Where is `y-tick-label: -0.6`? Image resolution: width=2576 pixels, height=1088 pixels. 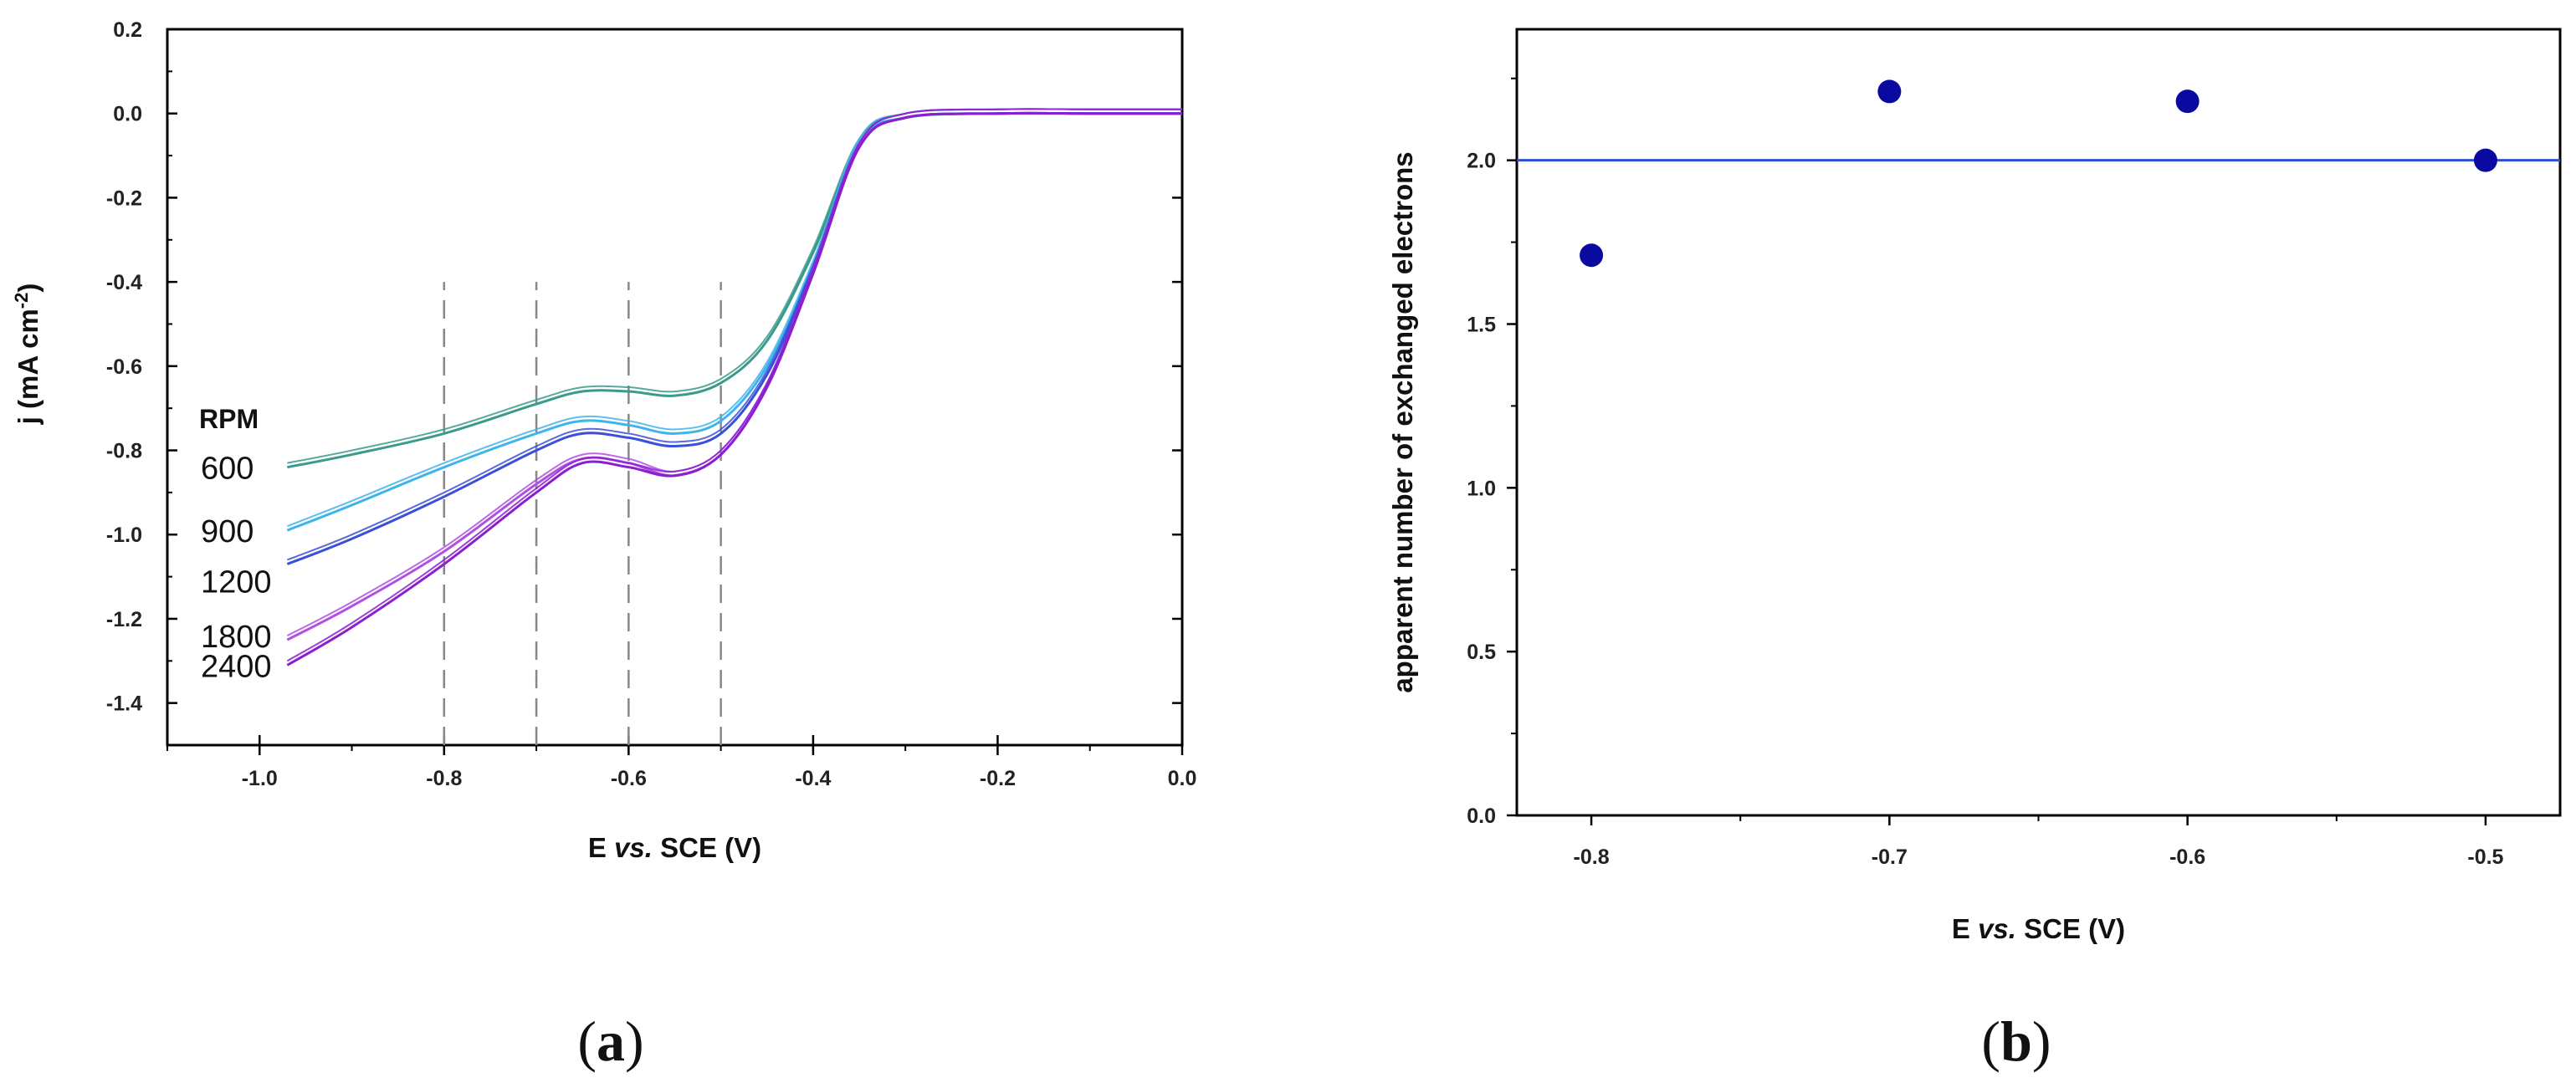
y-tick-label: -0.6 is located at coordinates (124, 367).